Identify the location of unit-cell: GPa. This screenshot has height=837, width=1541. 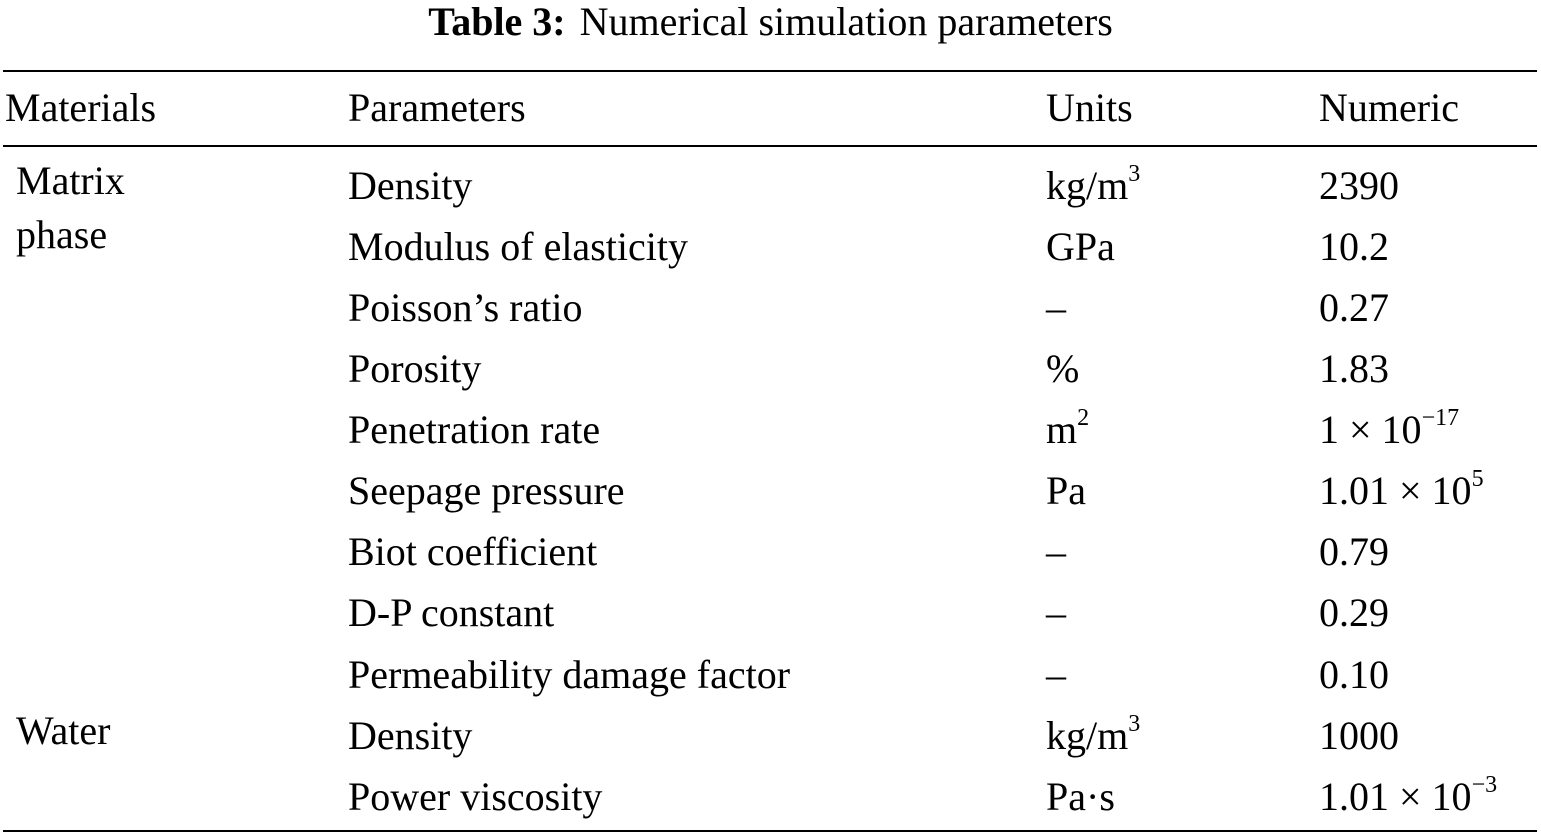
(1080, 246).